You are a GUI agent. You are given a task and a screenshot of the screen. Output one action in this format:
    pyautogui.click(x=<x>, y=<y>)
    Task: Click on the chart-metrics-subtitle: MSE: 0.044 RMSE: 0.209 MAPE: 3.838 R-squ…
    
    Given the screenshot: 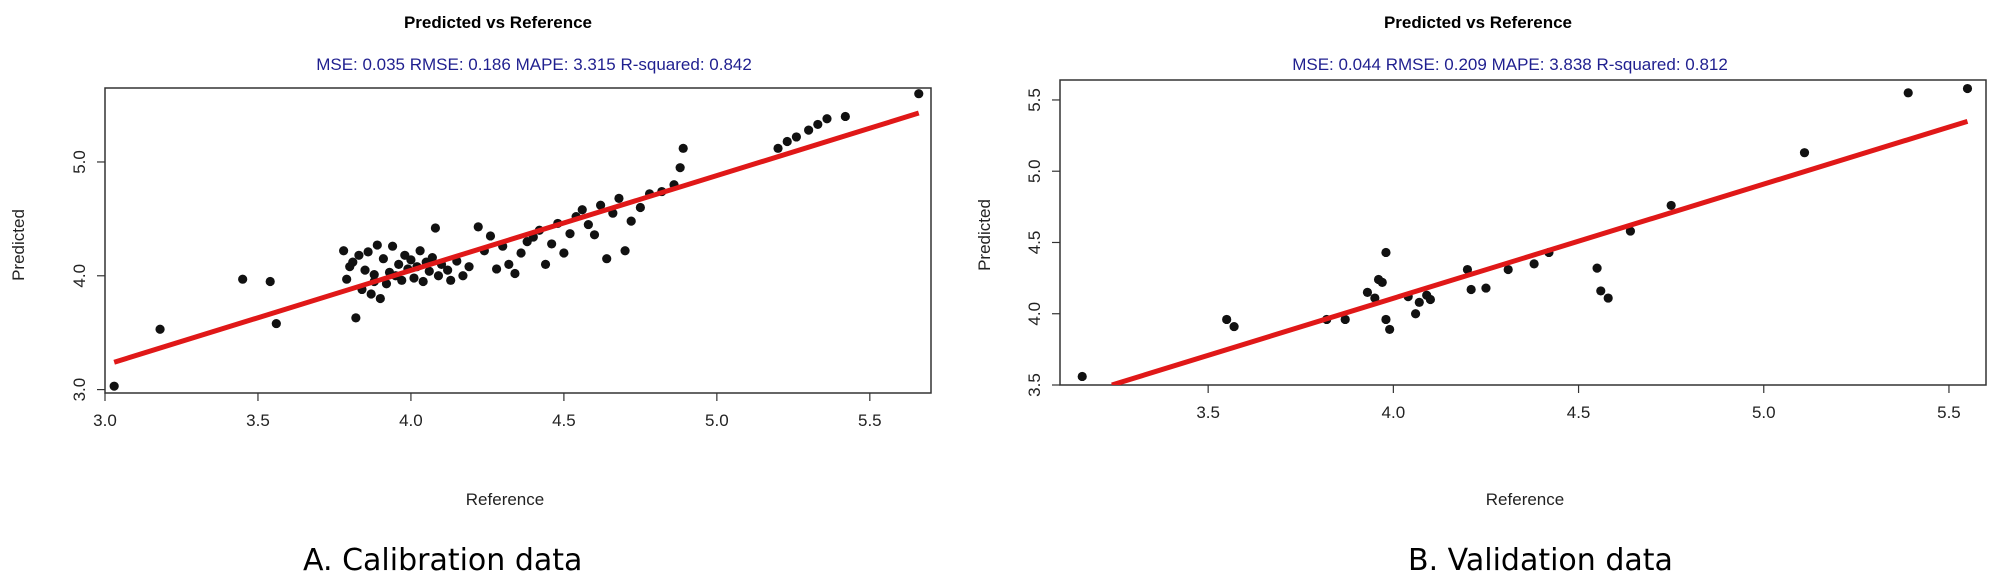 What is the action you would take?
    pyautogui.click(x=1510, y=64)
    